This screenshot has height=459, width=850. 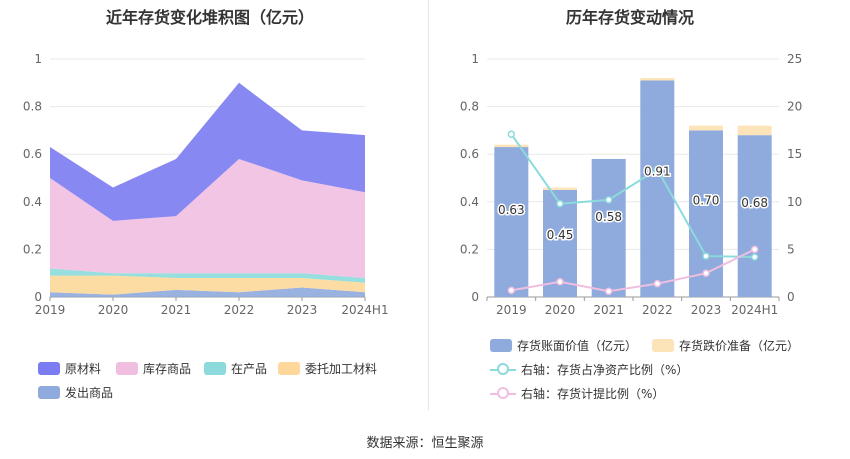 What do you see at coordinates (560, 310) in the screenshot?
I see `right-x-tick-label: 2020` at bounding box center [560, 310].